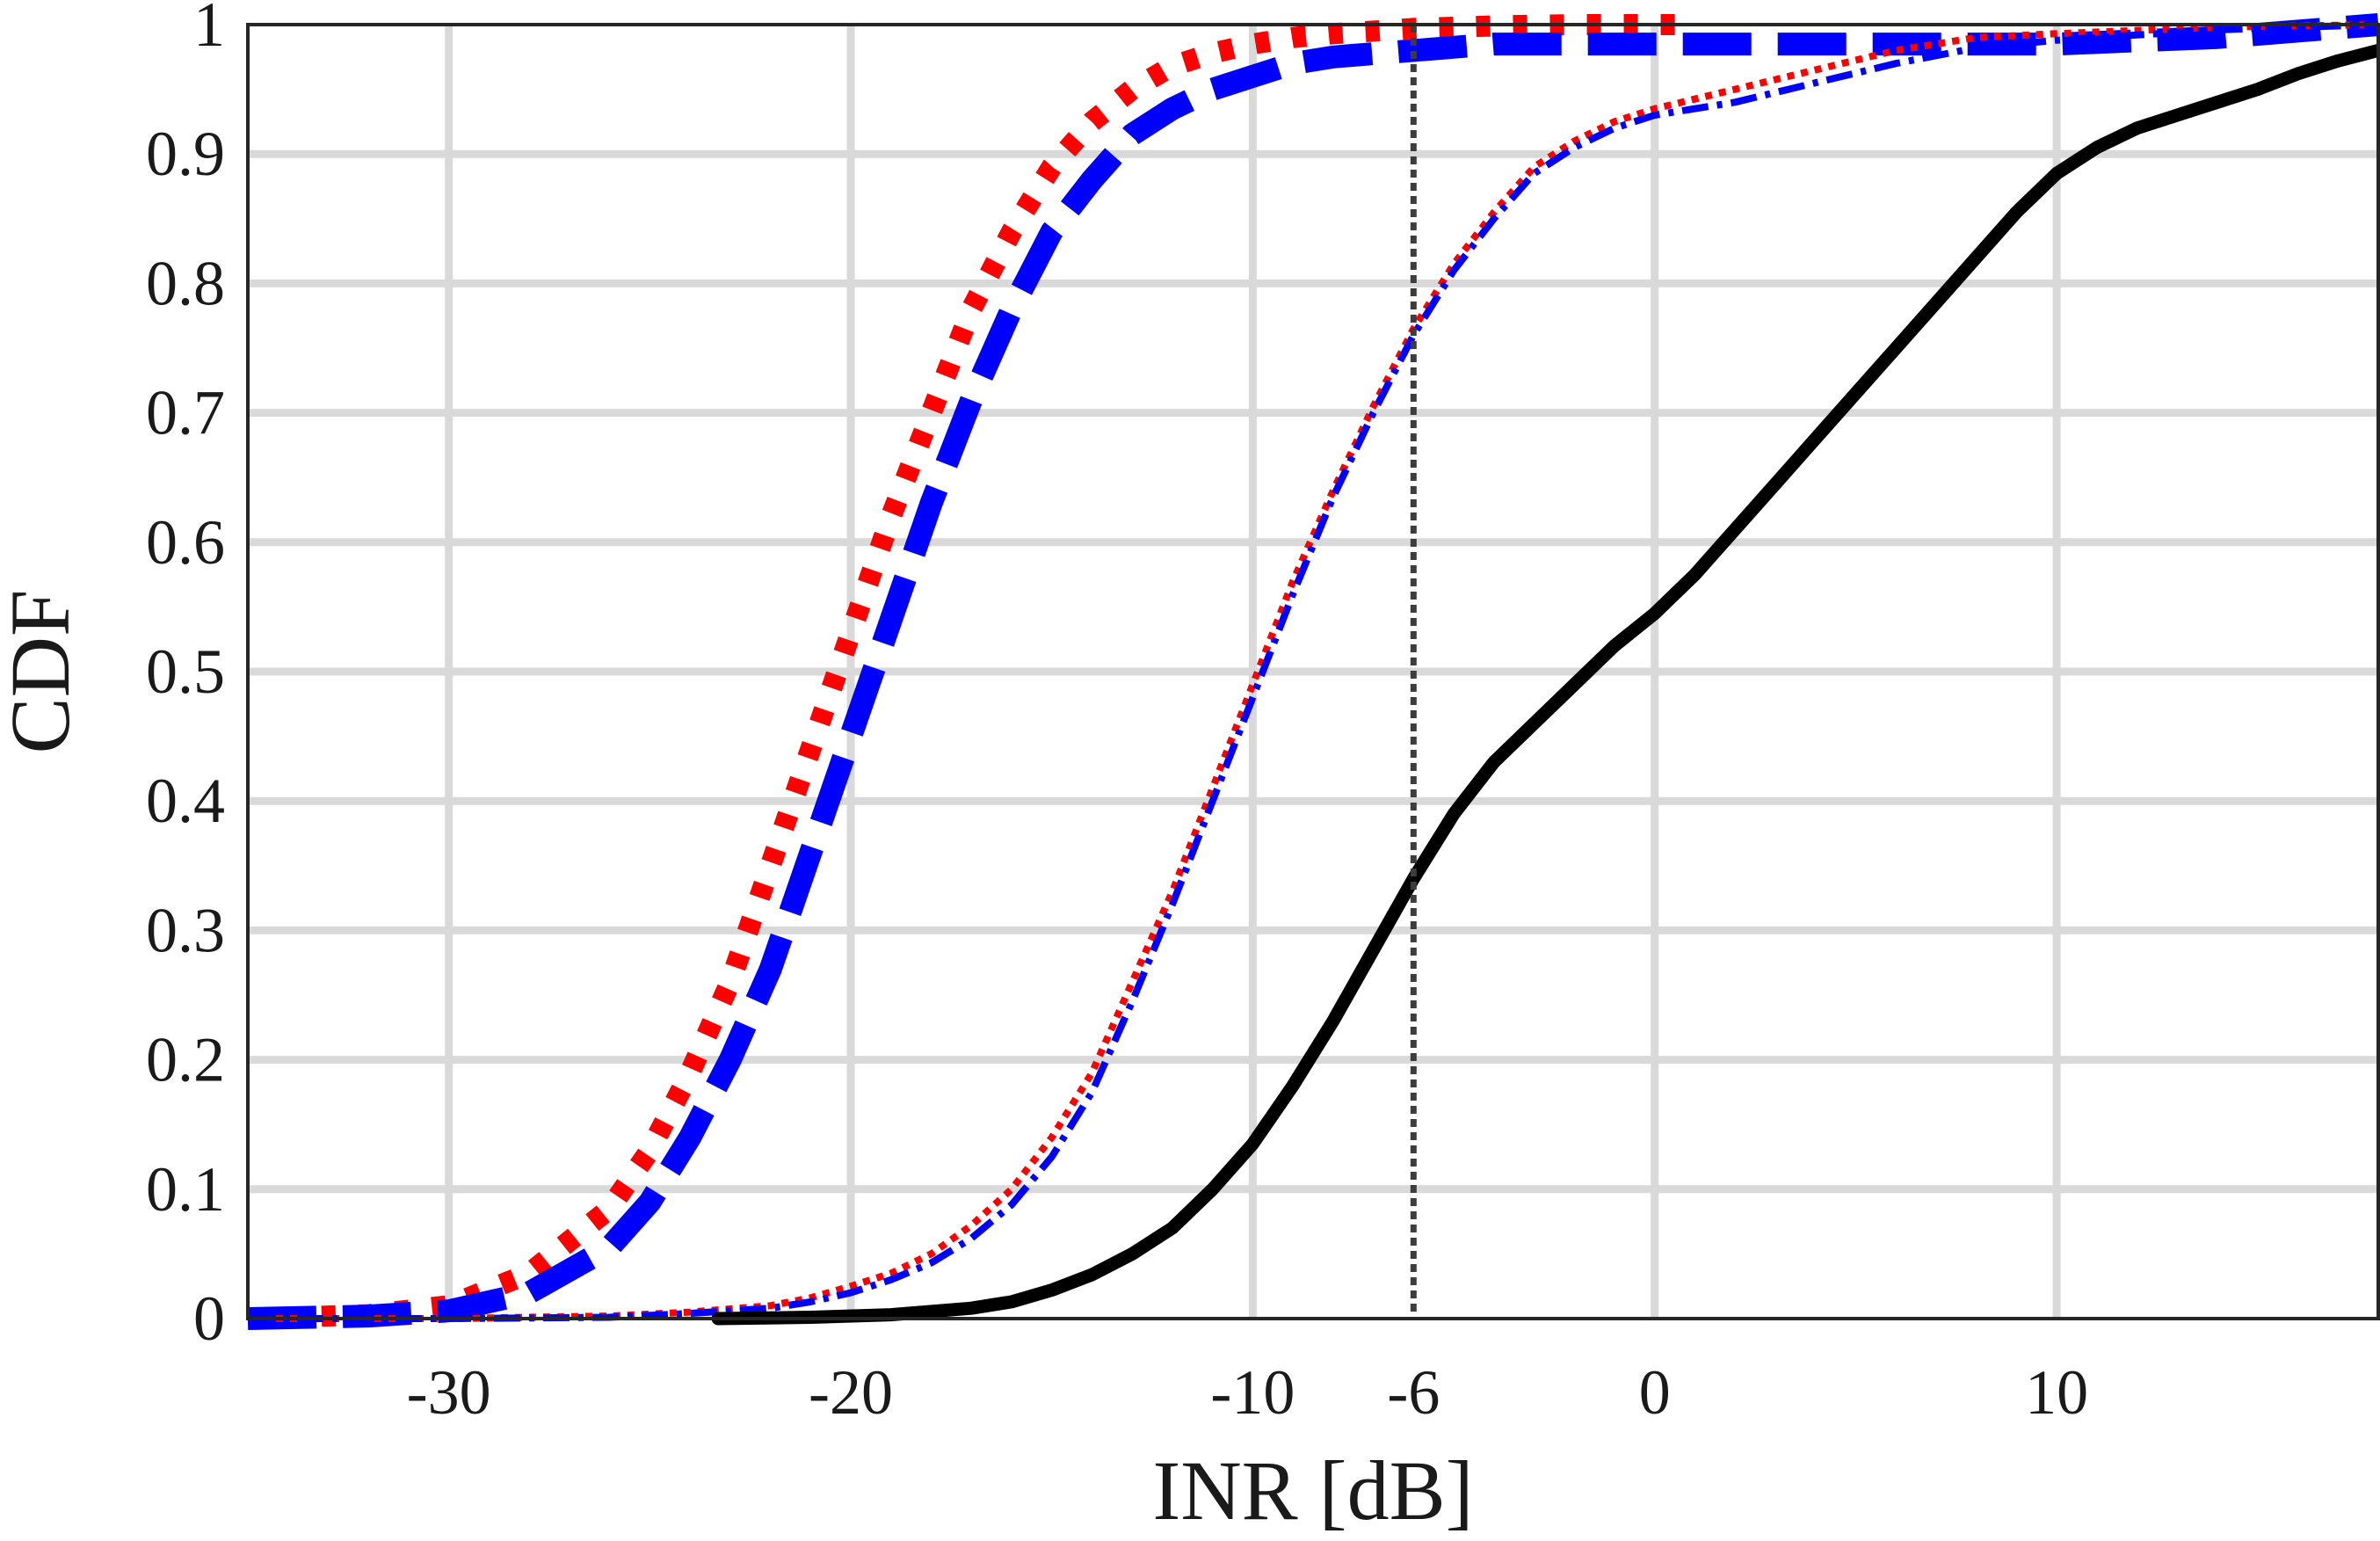  Describe the element at coordinates (209, 1318) in the screenshot. I see `y-tick-label: 0` at that location.